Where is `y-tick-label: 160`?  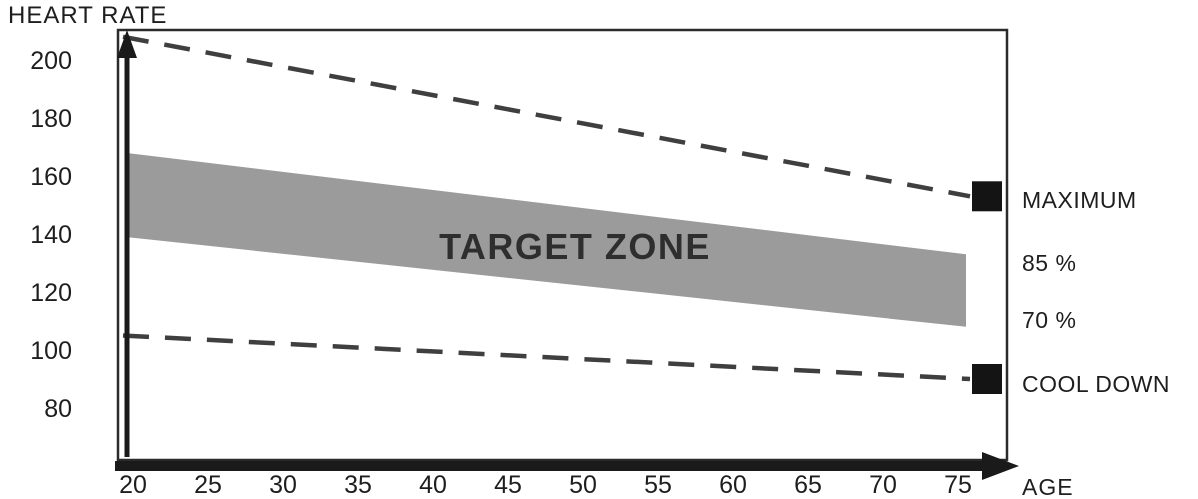 y-tick-label: 160 is located at coordinates (51, 177).